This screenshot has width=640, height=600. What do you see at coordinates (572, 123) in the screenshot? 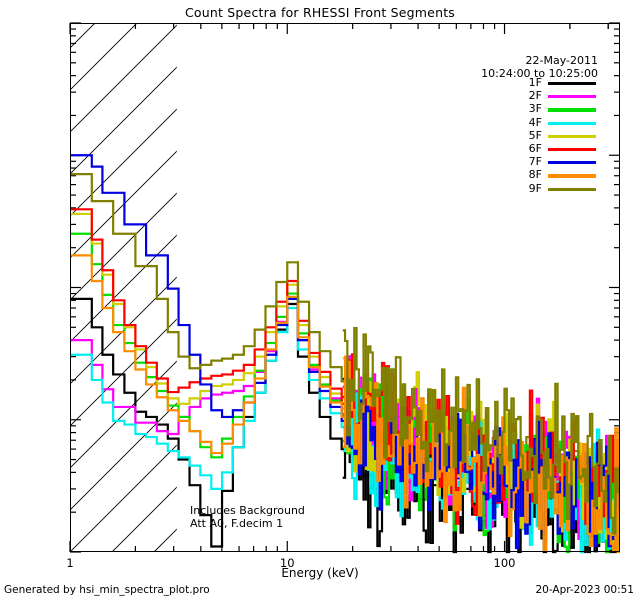
I see `legend-swatch-4f` at bounding box center [572, 123].